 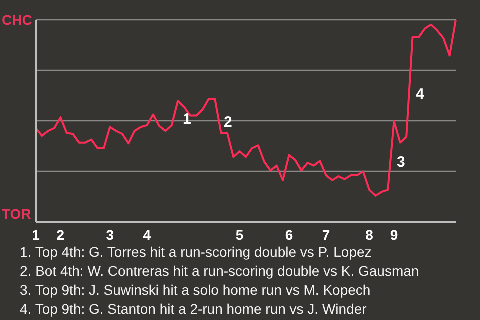 What do you see at coordinates (60, 234) in the screenshot?
I see `x-tick-label: 2` at bounding box center [60, 234].